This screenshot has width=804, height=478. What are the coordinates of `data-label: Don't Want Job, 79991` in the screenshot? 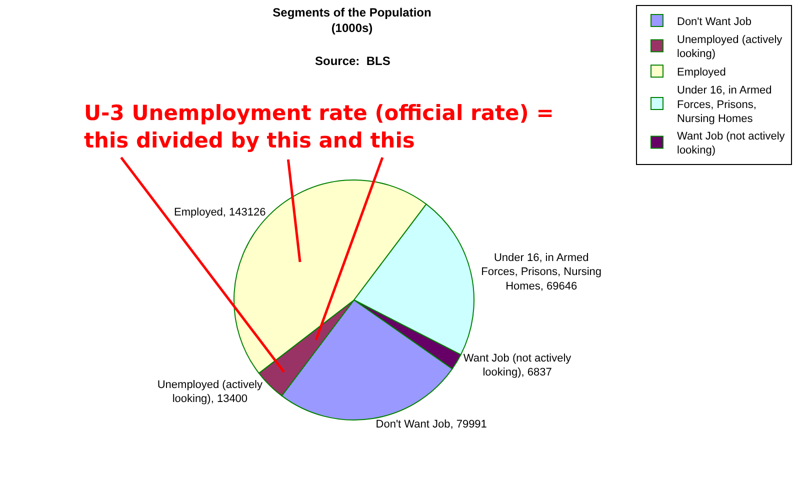 It's located at (431, 424).